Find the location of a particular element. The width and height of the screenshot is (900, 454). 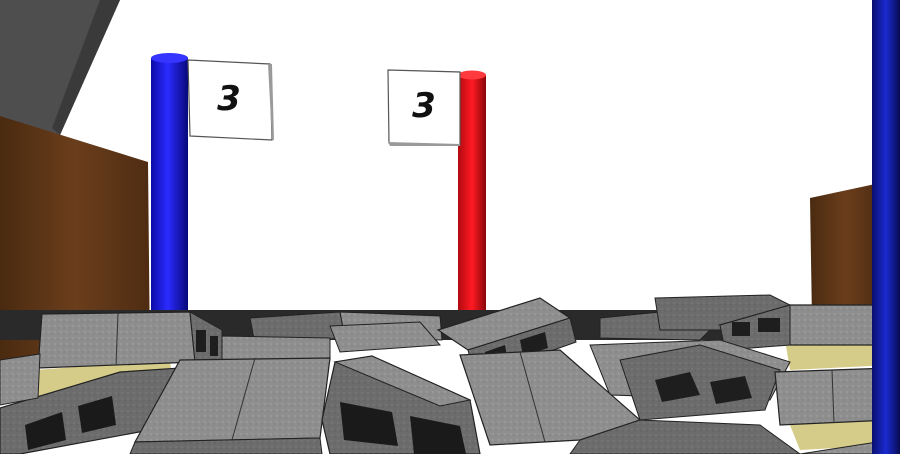

right-wall is located at coordinates (845, 251).